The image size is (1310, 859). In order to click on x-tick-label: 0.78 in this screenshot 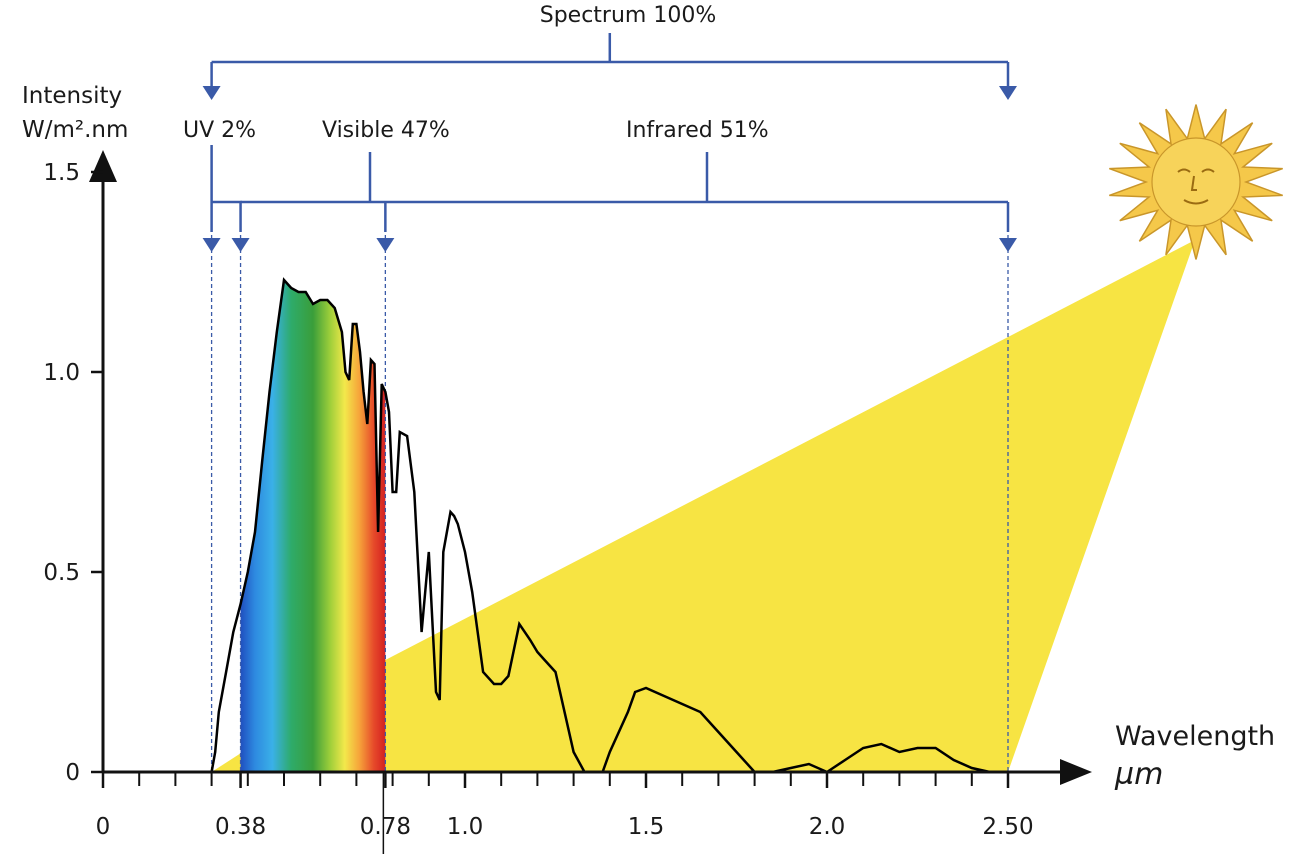, I will do `click(385, 827)`.